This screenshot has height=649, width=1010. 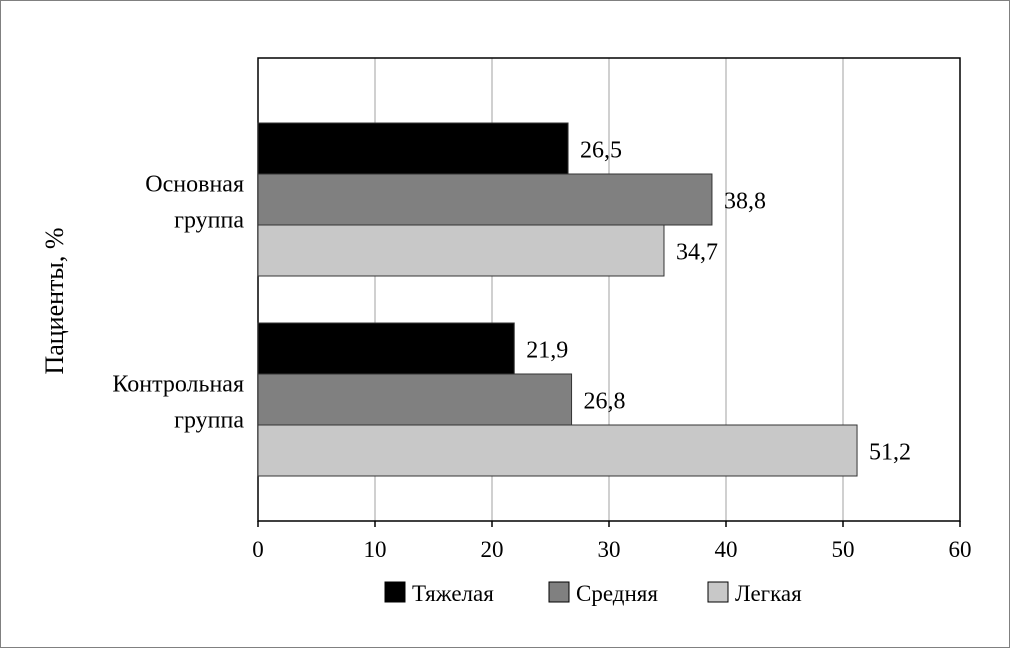 What do you see at coordinates (697, 253) in the screenshot?
I see `data-label: 34,7` at bounding box center [697, 253].